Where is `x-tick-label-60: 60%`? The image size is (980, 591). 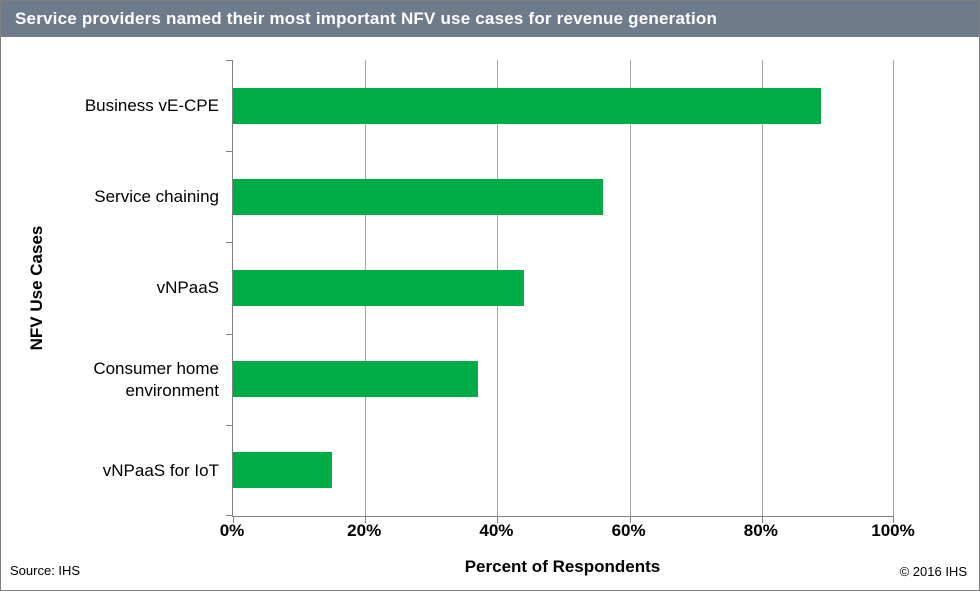 x-tick-label-60: 60% is located at coordinates (628, 530).